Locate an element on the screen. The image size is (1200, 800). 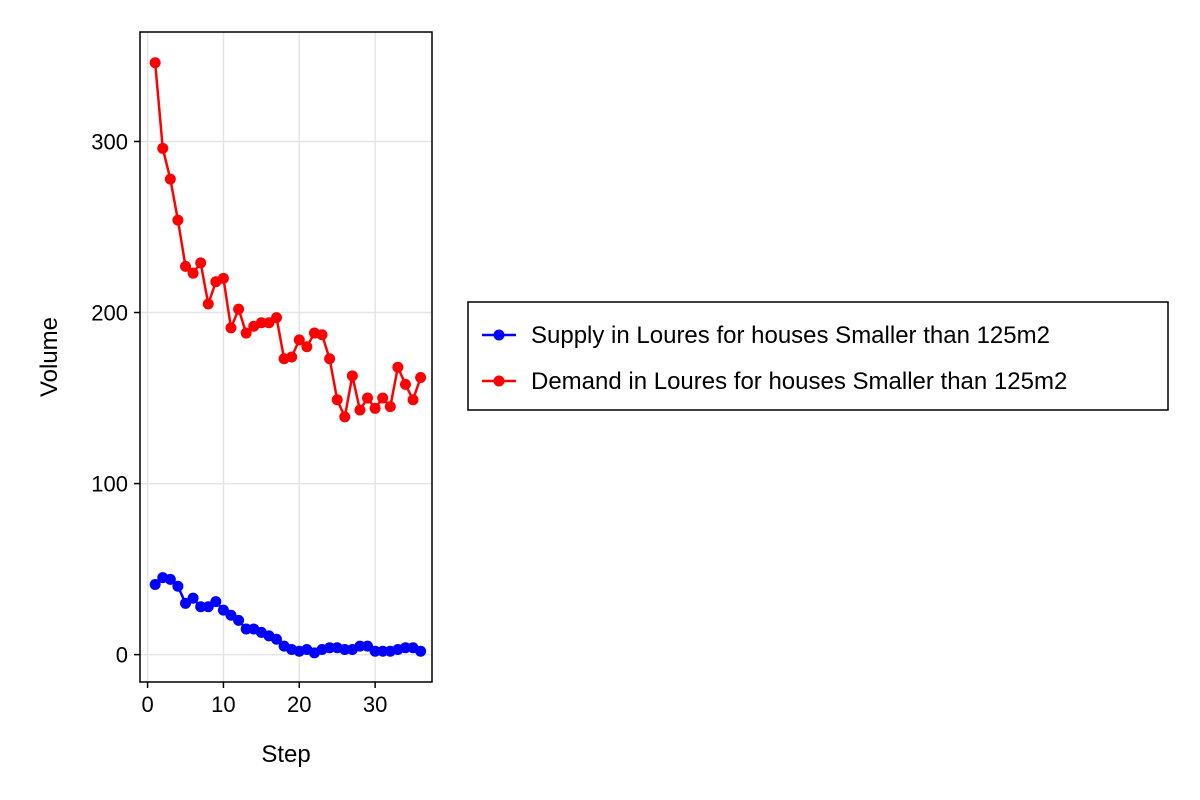
x-tick-label: 10 is located at coordinates (223, 704).